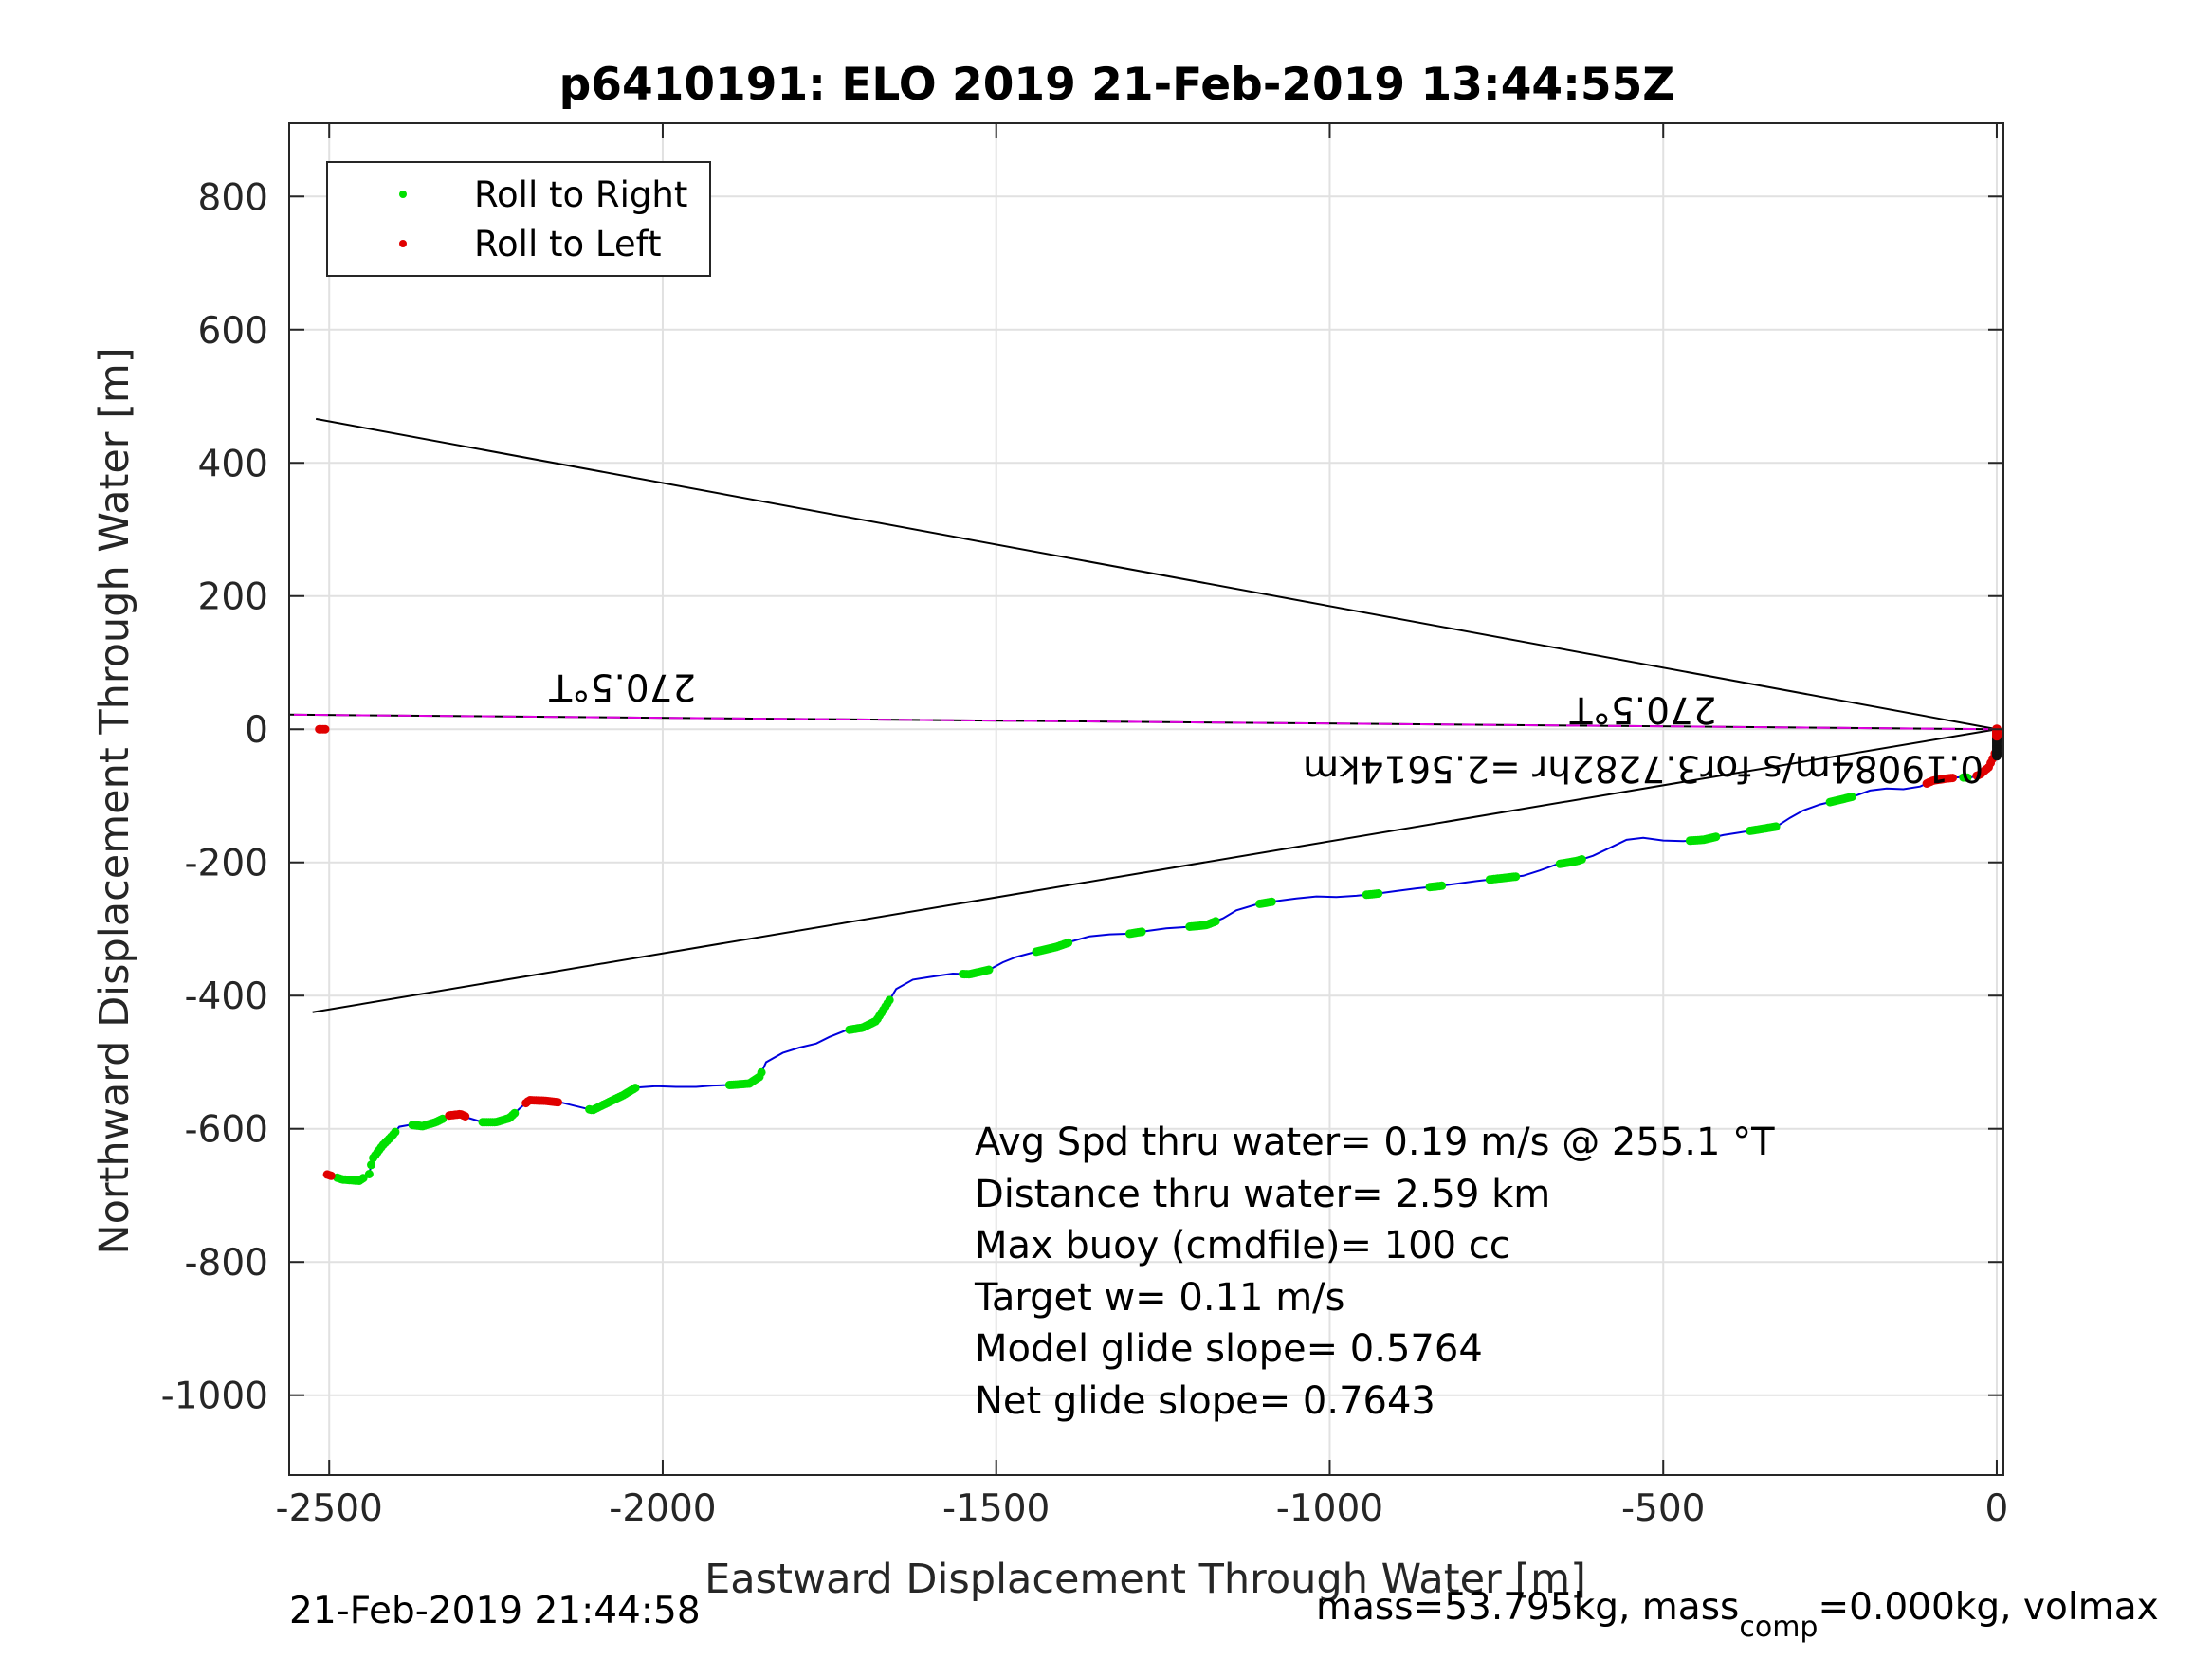 Image resolution: width=2212 pixels, height=1659 pixels. Describe the element at coordinates (226, 1263) in the screenshot. I see `y-tick-label: -800` at that location.